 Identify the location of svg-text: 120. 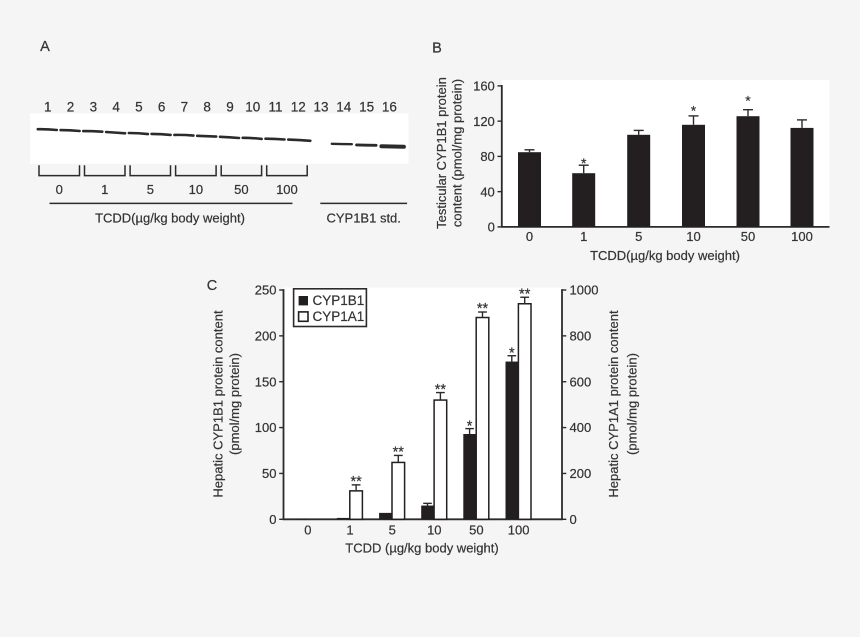
(484, 121).